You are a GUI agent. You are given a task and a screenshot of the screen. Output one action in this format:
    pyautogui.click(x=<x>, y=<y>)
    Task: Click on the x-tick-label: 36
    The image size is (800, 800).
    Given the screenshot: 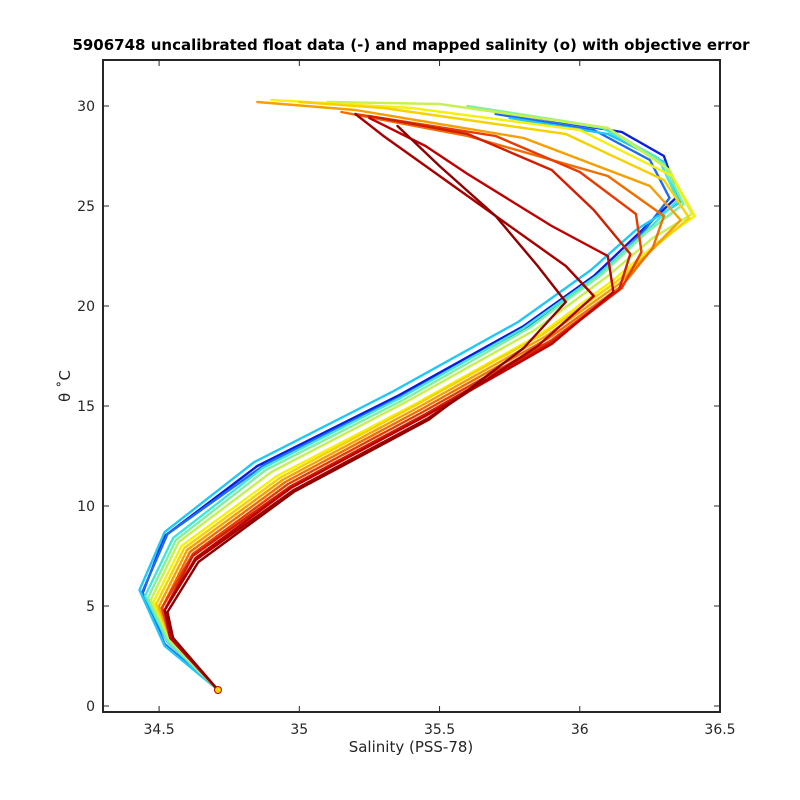 What is the action you would take?
    pyautogui.click(x=580, y=730)
    